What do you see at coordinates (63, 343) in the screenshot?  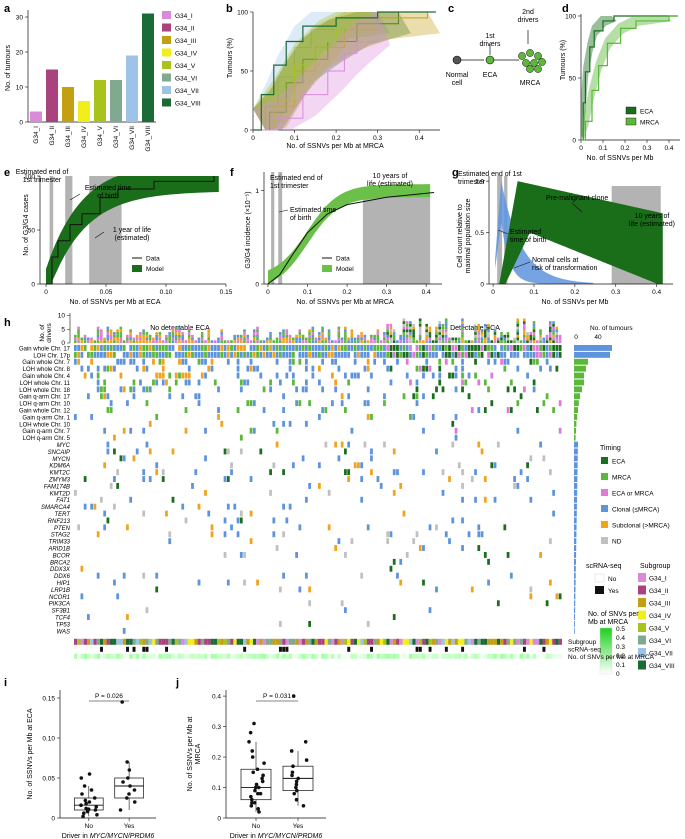 I see `h-top-tick-label: 0` at bounding box center [63, 343].